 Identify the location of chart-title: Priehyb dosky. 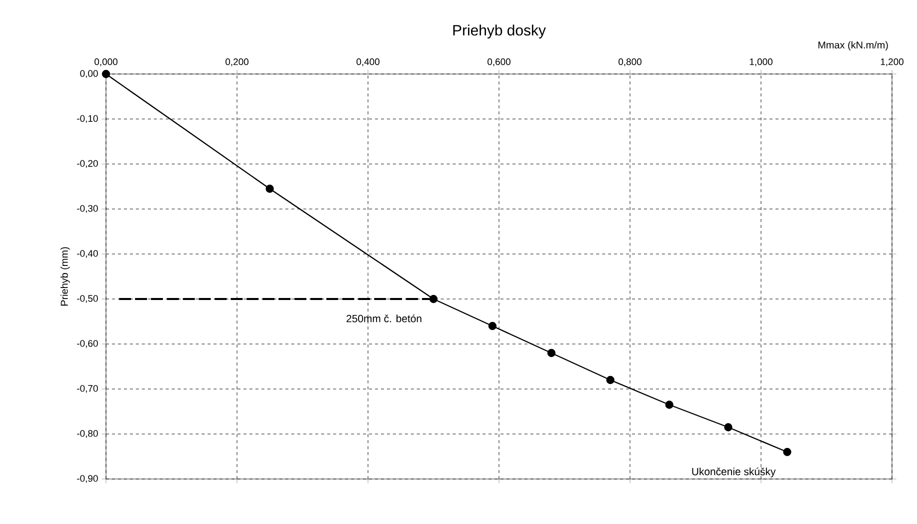
(499, 31).